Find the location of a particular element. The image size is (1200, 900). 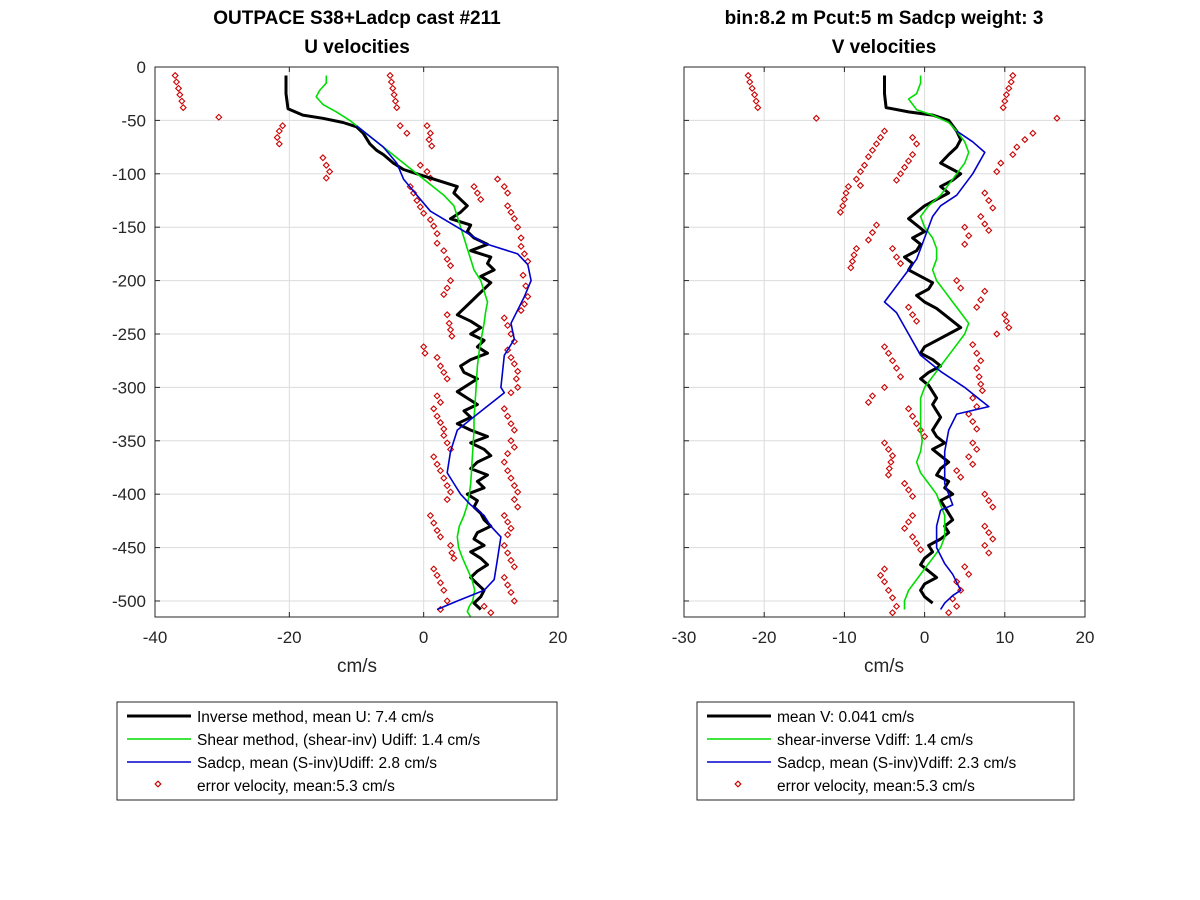

v-tick-labels: -30 -20 -10 0 10 20 is located at coordinates (883, 637).